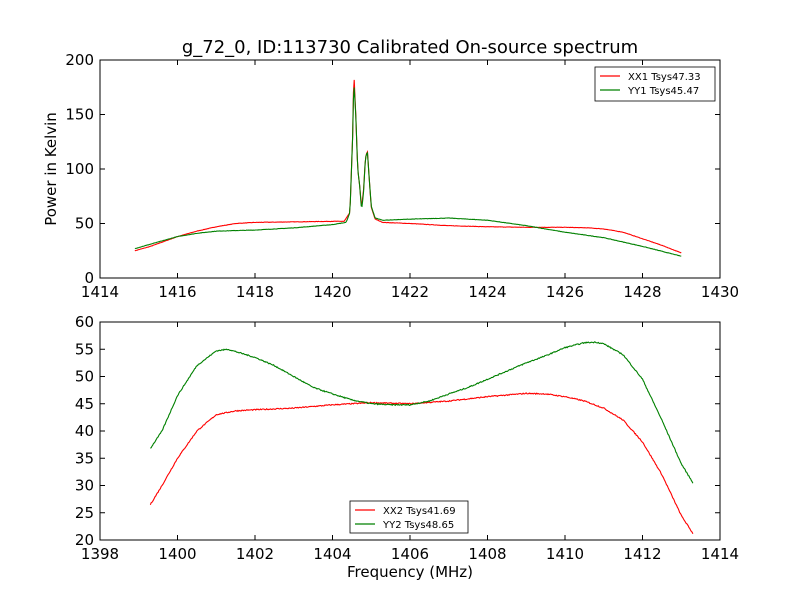 The height and width of the screenshot is (600, 800). What do you see at coordinates (332, 292) in the screenshot?
I see `x-tick-label: 1420` at bounding box center [332, 292].